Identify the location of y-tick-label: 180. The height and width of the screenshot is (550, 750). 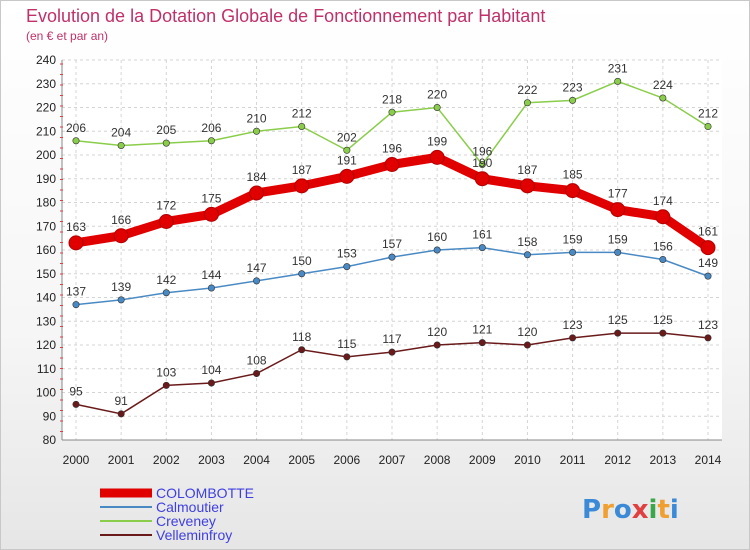
(46, 203).